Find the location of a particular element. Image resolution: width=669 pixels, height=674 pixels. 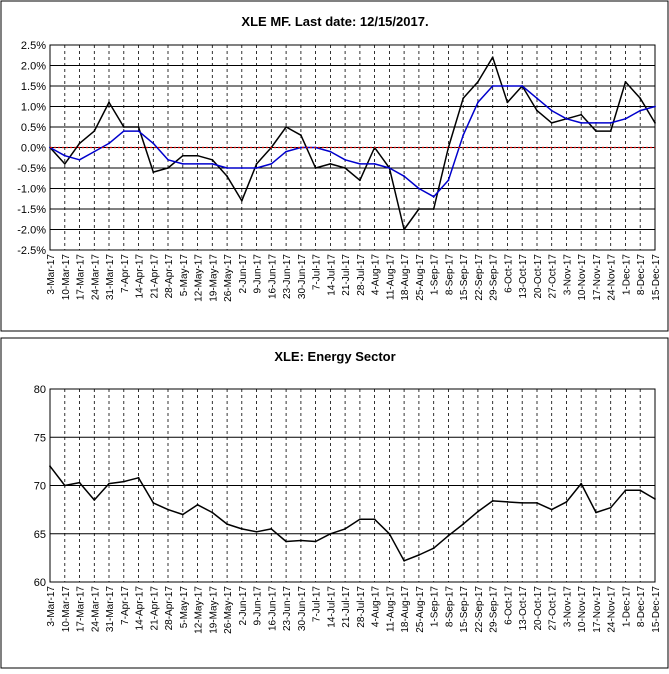

chart-top-x-tick-label: 5-May-17 is located at coordinates (184, 275).